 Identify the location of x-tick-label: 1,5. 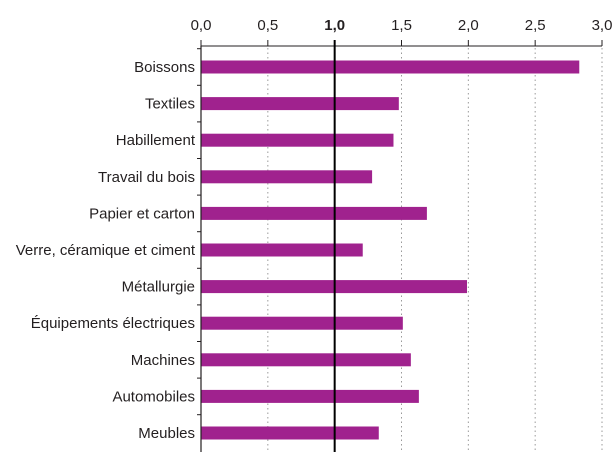
(401, 25).